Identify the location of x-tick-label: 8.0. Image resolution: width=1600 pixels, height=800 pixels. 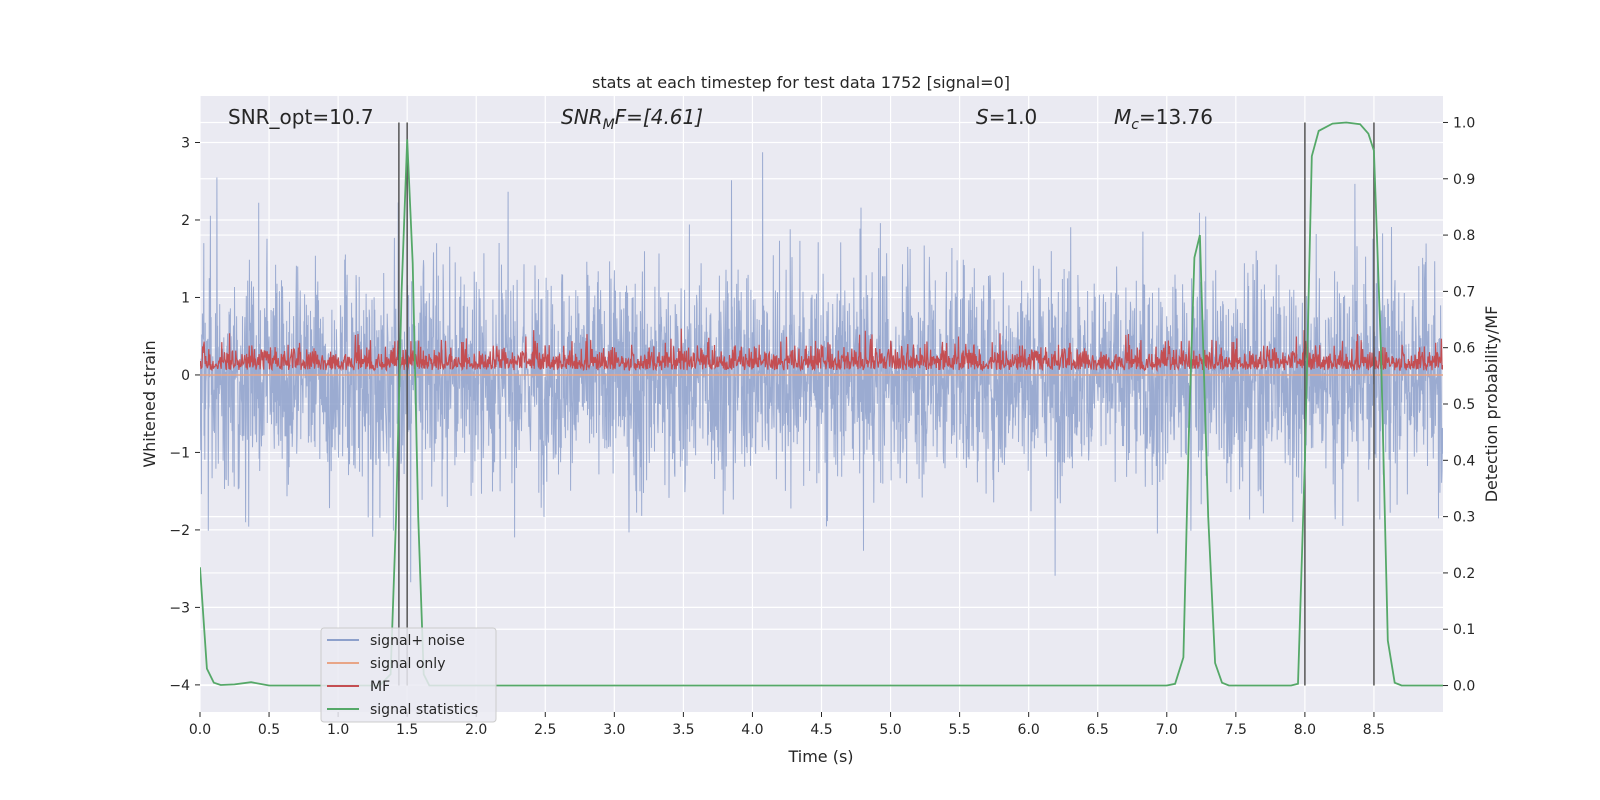
(1305, 730).